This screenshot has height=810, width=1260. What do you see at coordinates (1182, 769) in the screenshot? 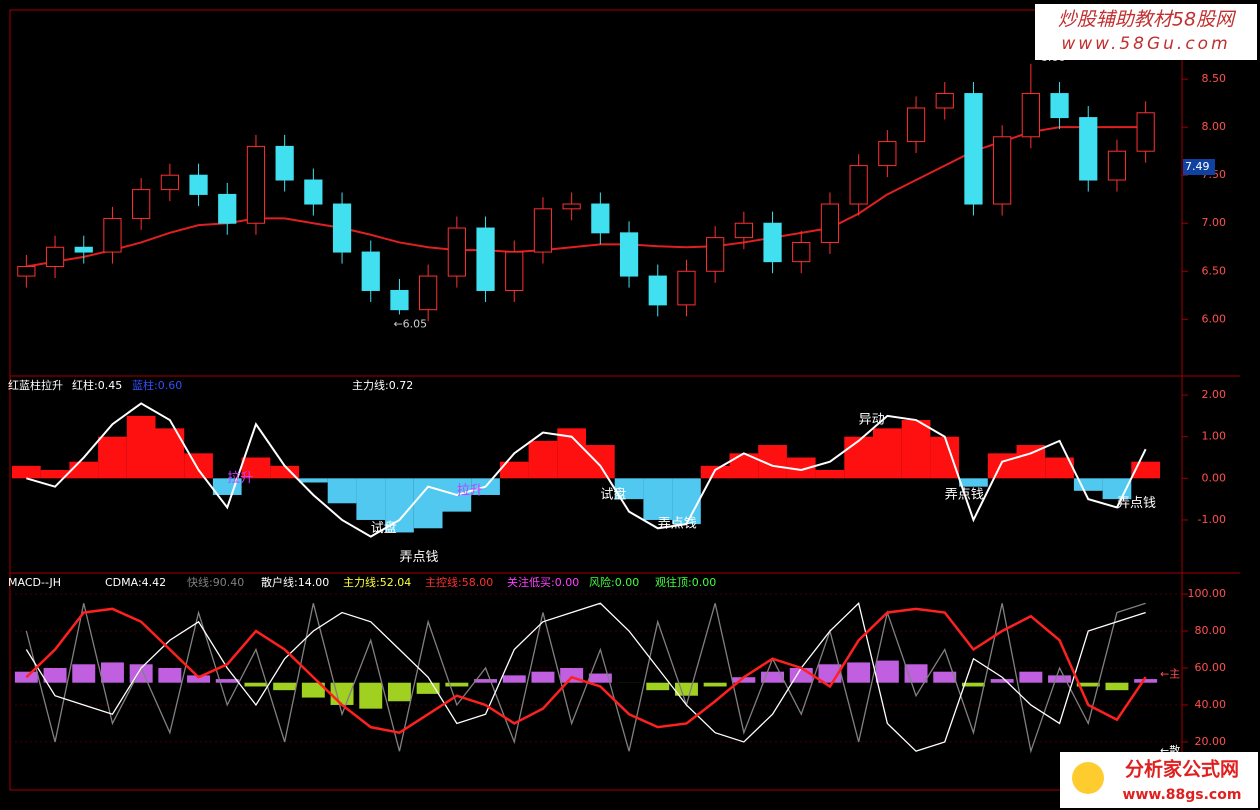
I see `footer-title: 分析家公式网` at bounding box center [1182, 769].